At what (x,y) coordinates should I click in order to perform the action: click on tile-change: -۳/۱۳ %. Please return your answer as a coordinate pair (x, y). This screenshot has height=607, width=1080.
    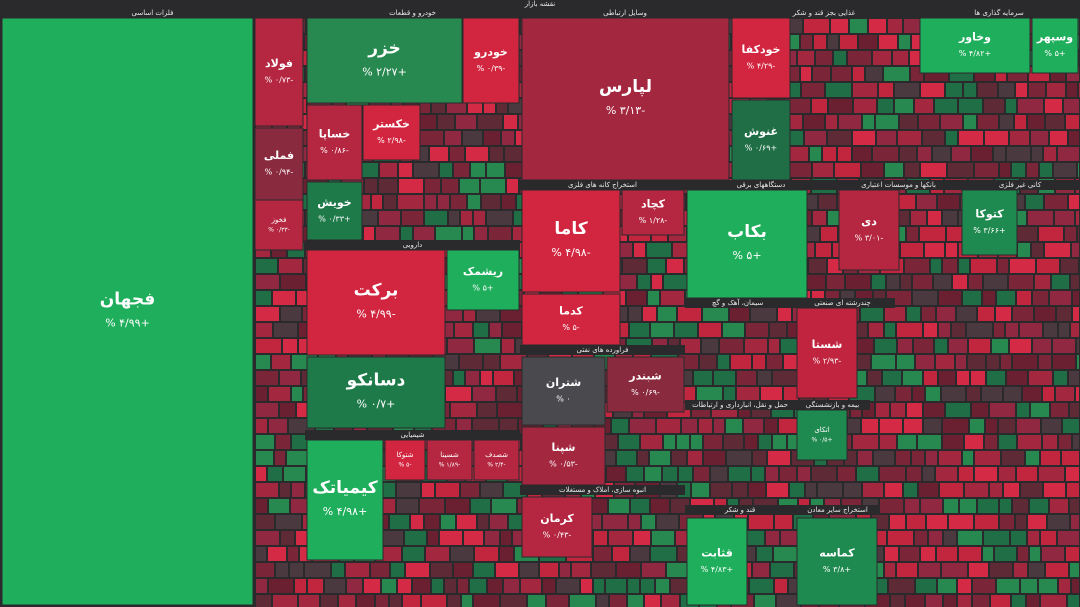
    Looking at the image, I should click on (625, 110).